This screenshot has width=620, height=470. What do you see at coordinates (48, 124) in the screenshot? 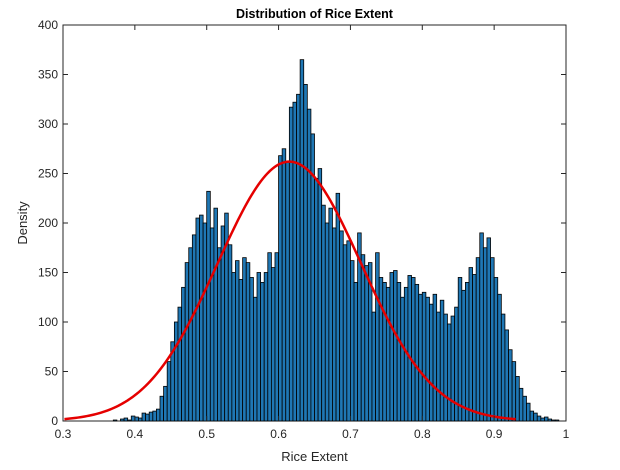
I see `y-tick-label: 300` at bounding box center [48, 124].